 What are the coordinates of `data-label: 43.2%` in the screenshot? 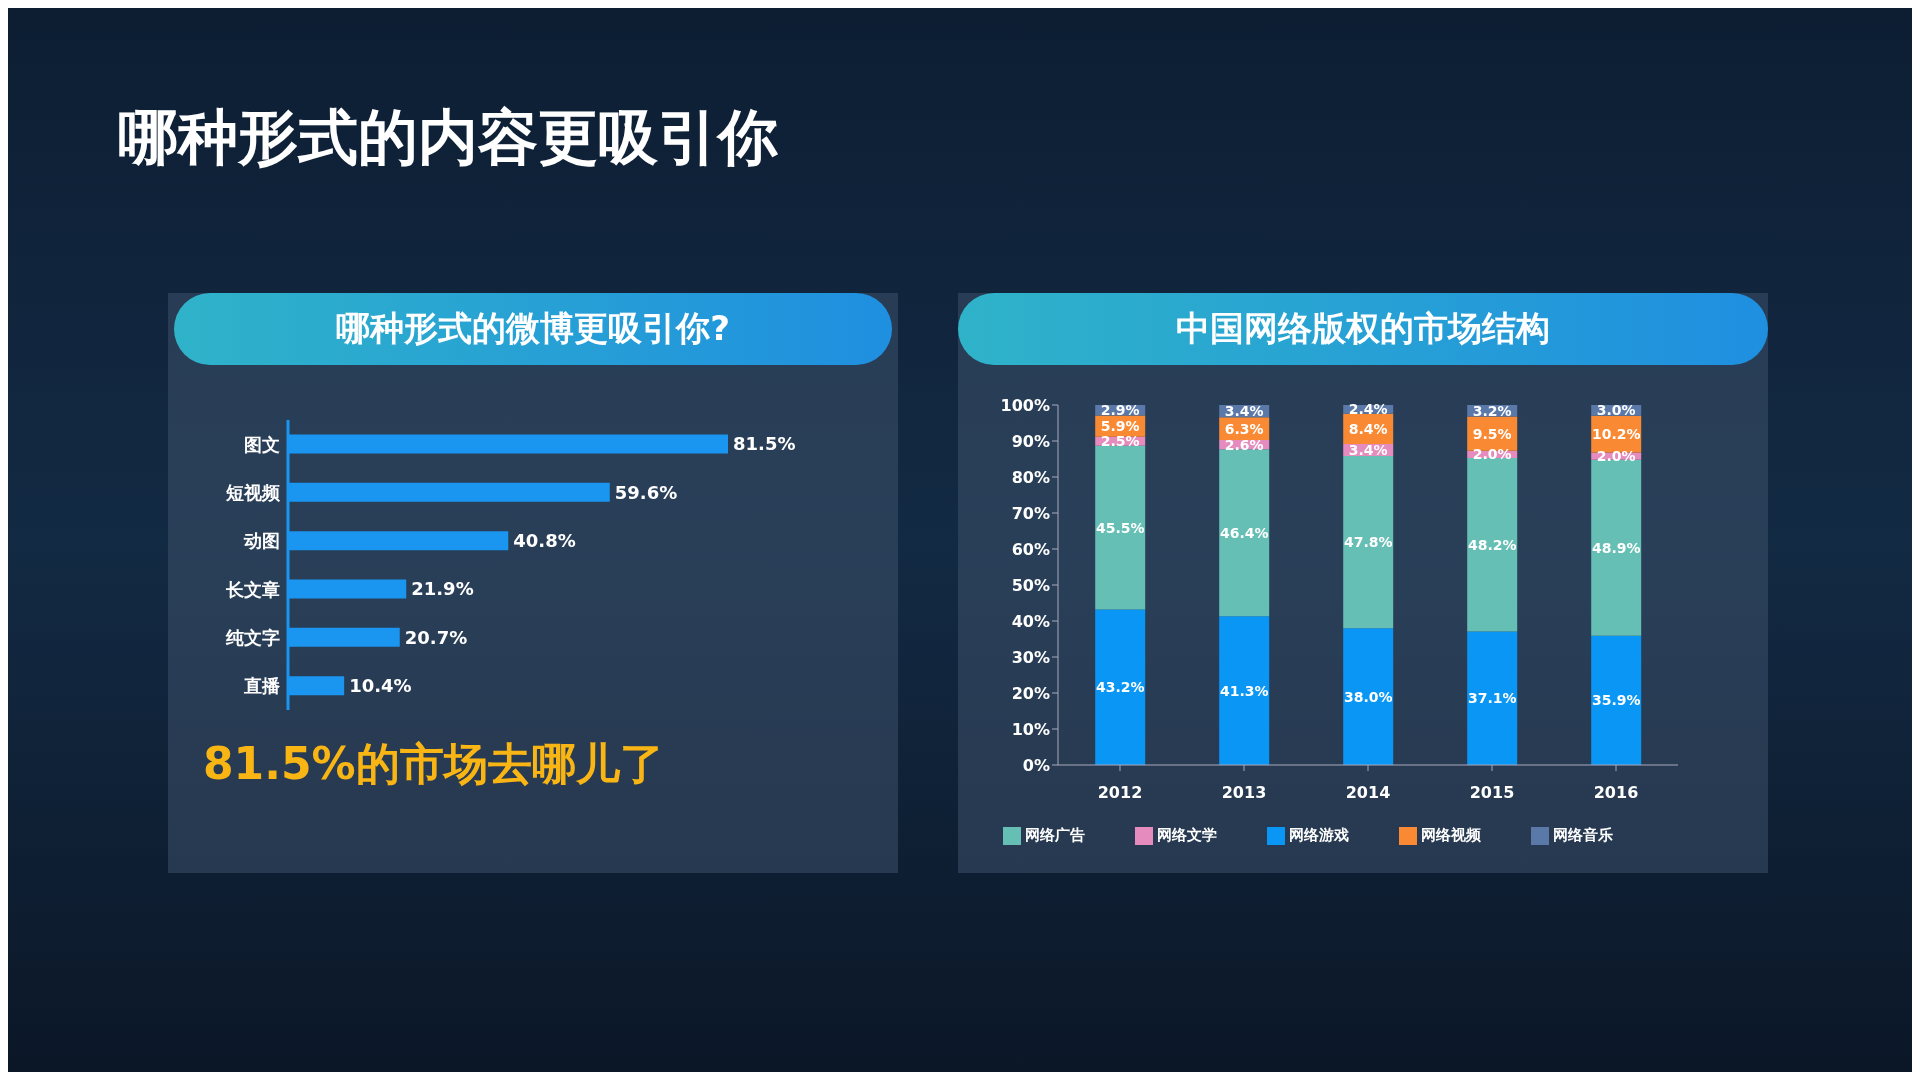 It's located at (1120, 687).